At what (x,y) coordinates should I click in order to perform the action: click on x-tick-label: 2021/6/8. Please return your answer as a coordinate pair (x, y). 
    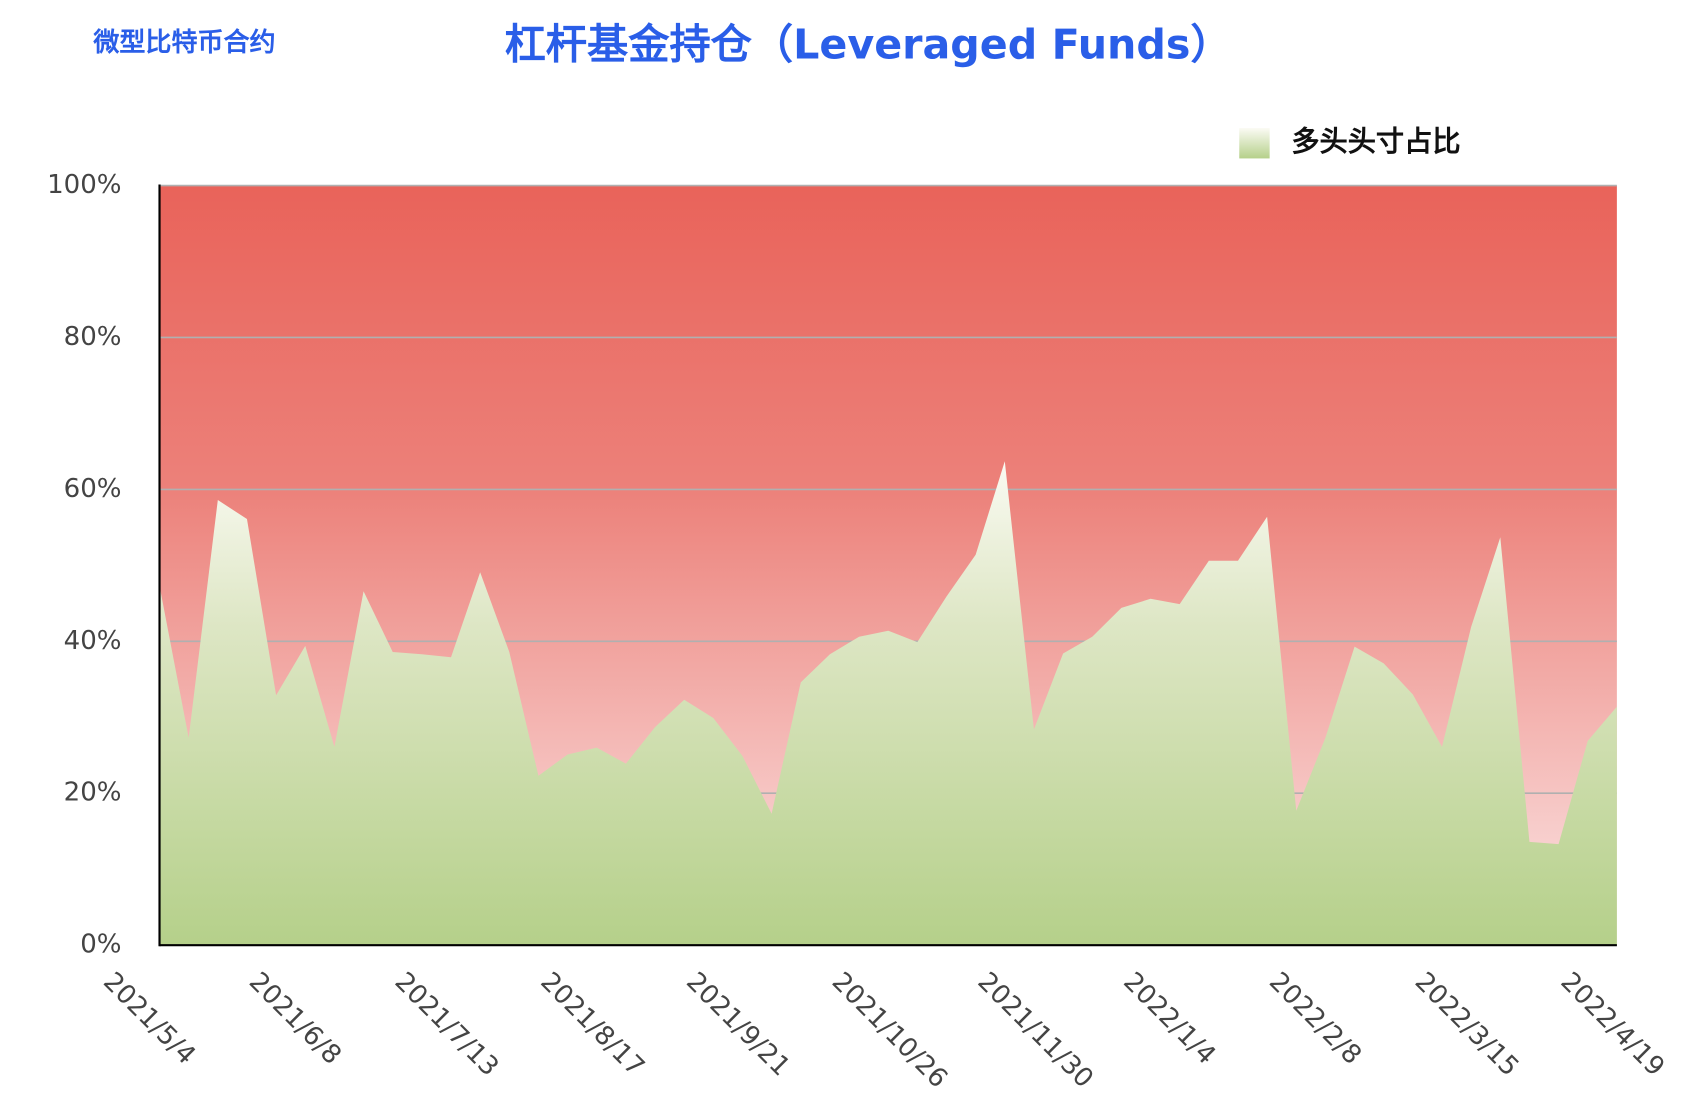
    Looking at the image, I should click on (295, 1019).